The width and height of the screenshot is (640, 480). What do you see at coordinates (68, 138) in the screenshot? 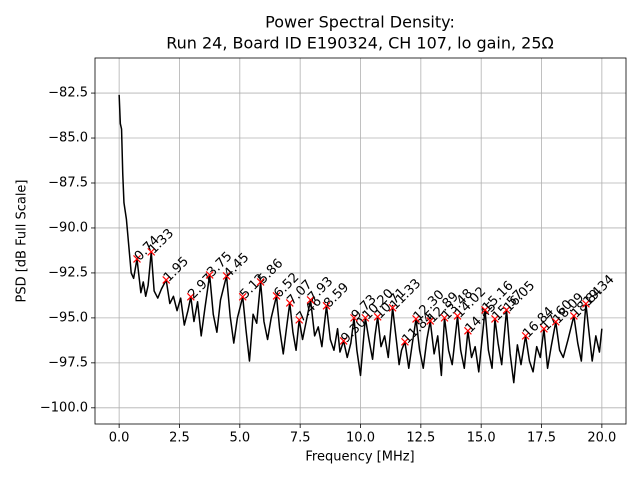
I see `y-tick-label: −85.0` at bounding box center [68, 138].